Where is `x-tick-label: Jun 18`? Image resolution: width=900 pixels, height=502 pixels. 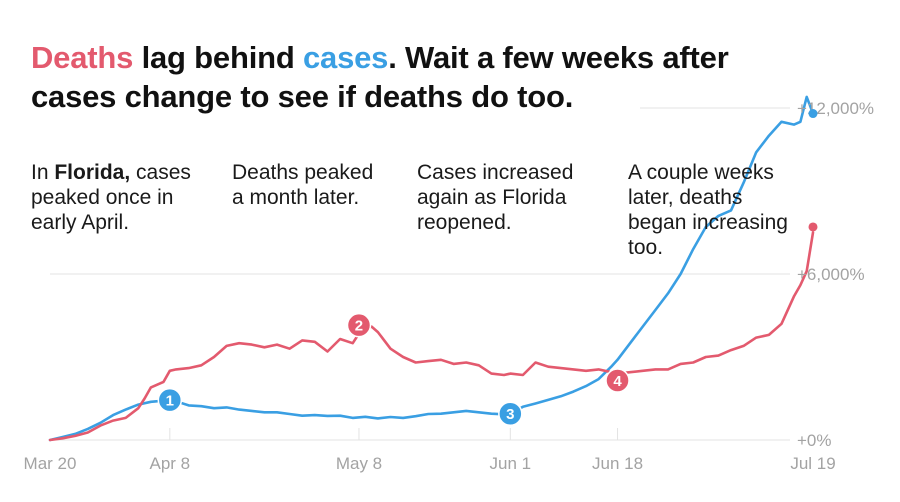
x-tick-label: Jun 18 is located at coordinates (617, 463).